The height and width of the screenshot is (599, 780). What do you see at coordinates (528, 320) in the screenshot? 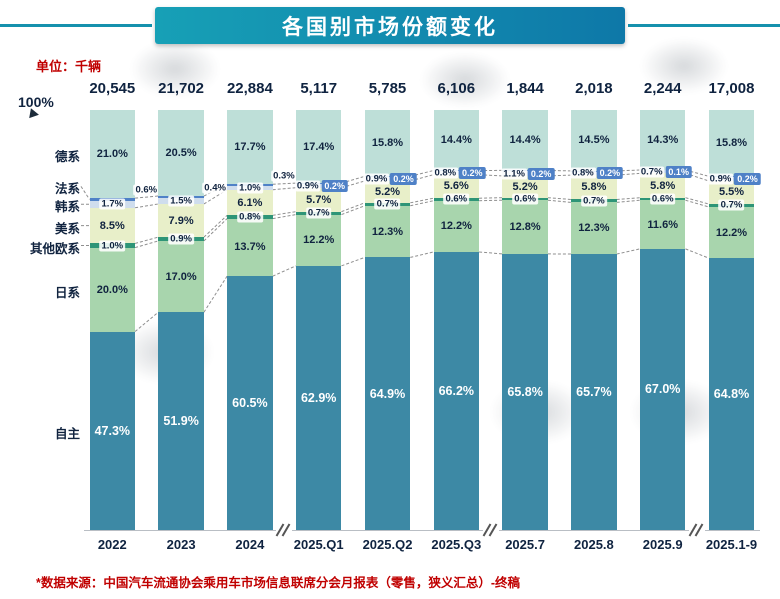
I see `bar-2025.7: 14.4% 1.1% 0.2% 5.2% 0.6% 12.8% 65.8%` at bounding box center [528, 320].